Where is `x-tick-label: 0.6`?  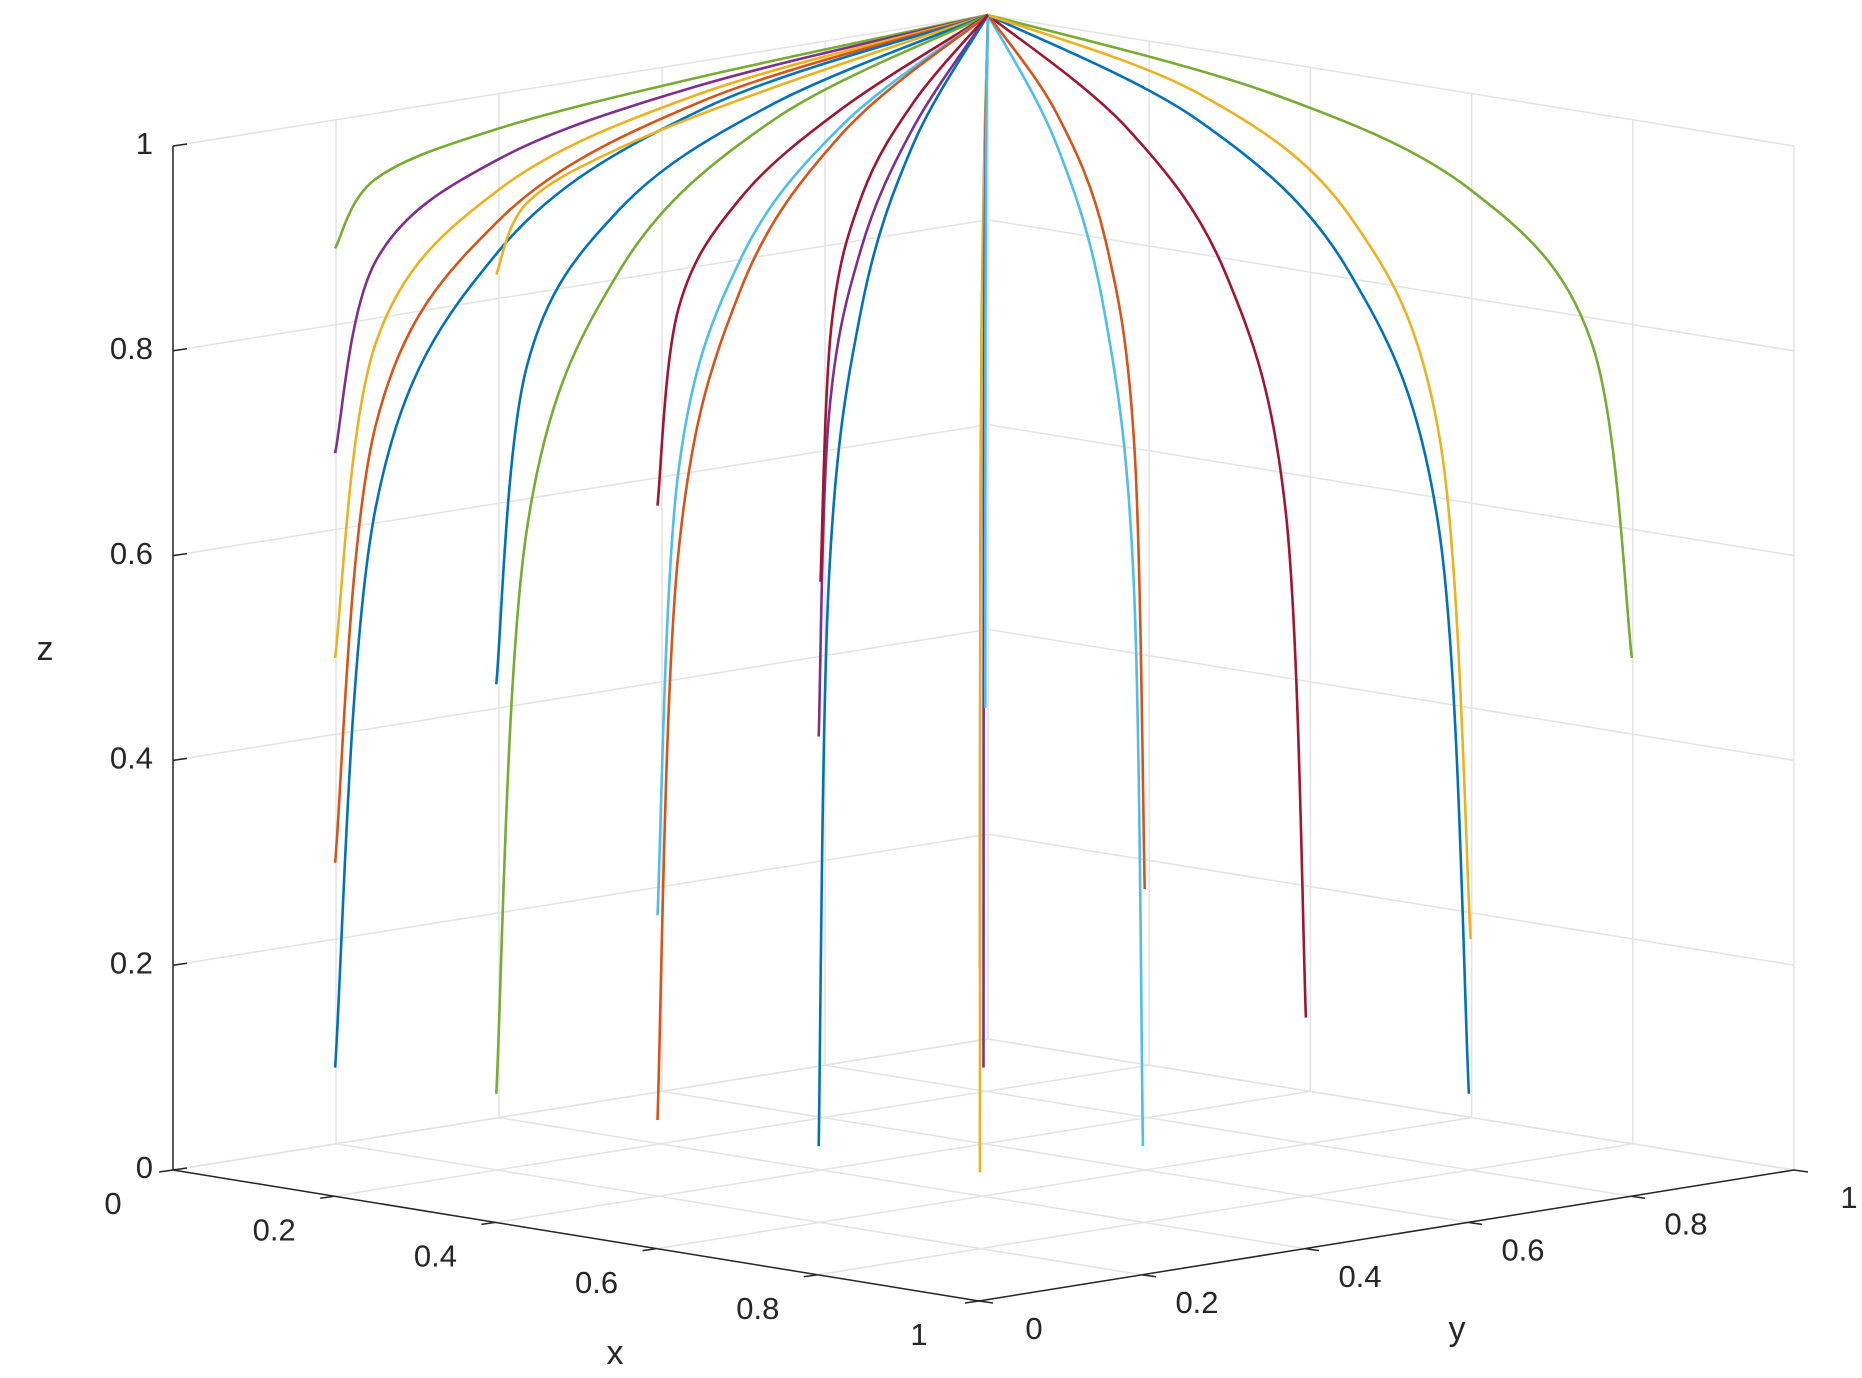
x-tick-label: 0.6 is located at coordinates (596, 1282).